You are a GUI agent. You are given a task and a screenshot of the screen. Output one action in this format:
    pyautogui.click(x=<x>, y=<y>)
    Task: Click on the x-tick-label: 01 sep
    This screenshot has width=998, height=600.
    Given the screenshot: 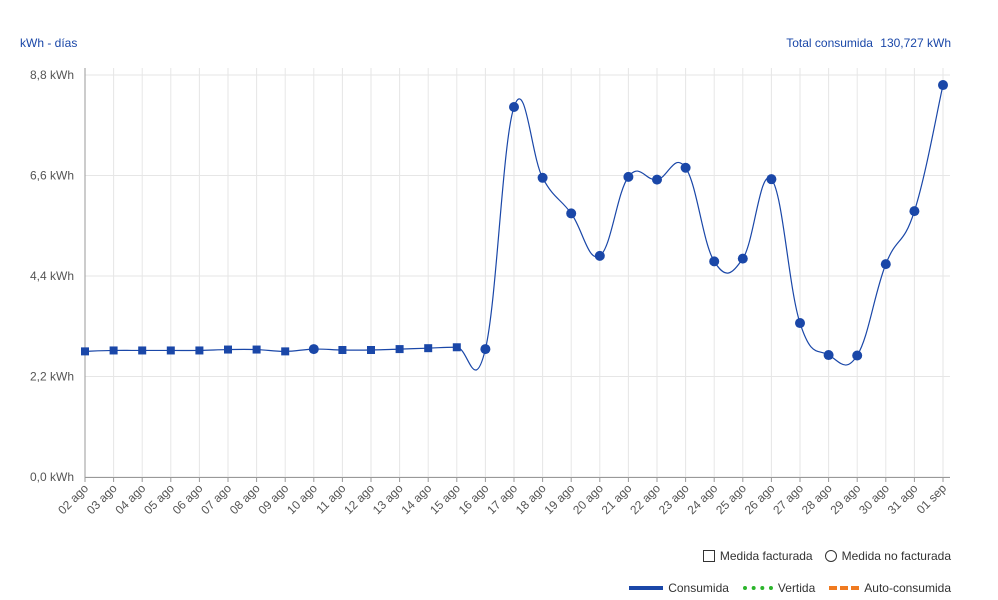 What is the action you would take?
    pyautogui.click(x=932, y=499)
    